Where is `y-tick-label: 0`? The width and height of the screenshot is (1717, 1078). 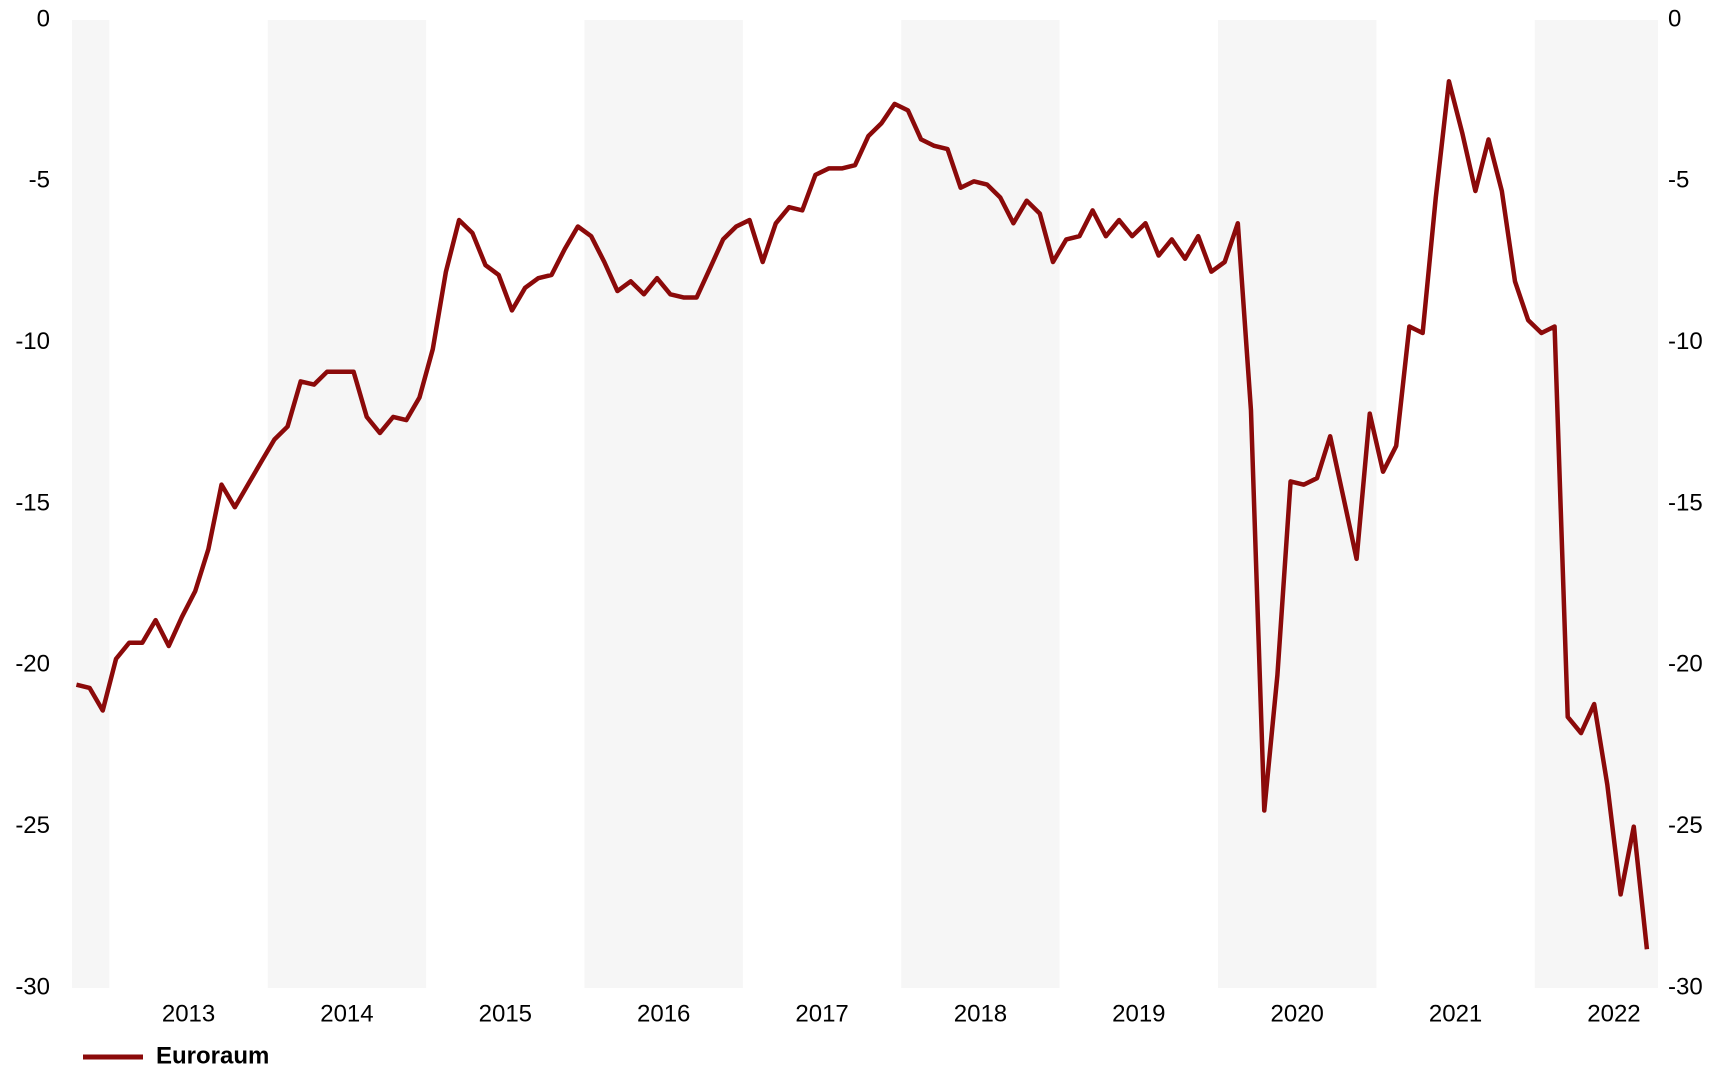
y-tick-label: 0 is located at coordinates (43, 18).